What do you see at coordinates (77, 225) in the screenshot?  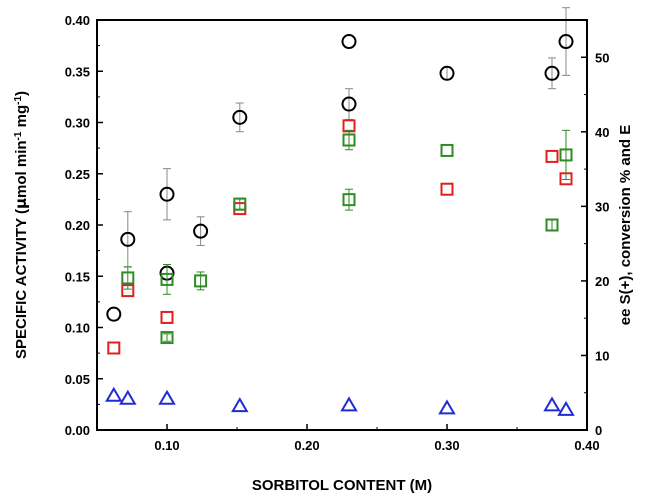 I see `left-y-tick-label: 0.20` at bounding box center [77, 225].